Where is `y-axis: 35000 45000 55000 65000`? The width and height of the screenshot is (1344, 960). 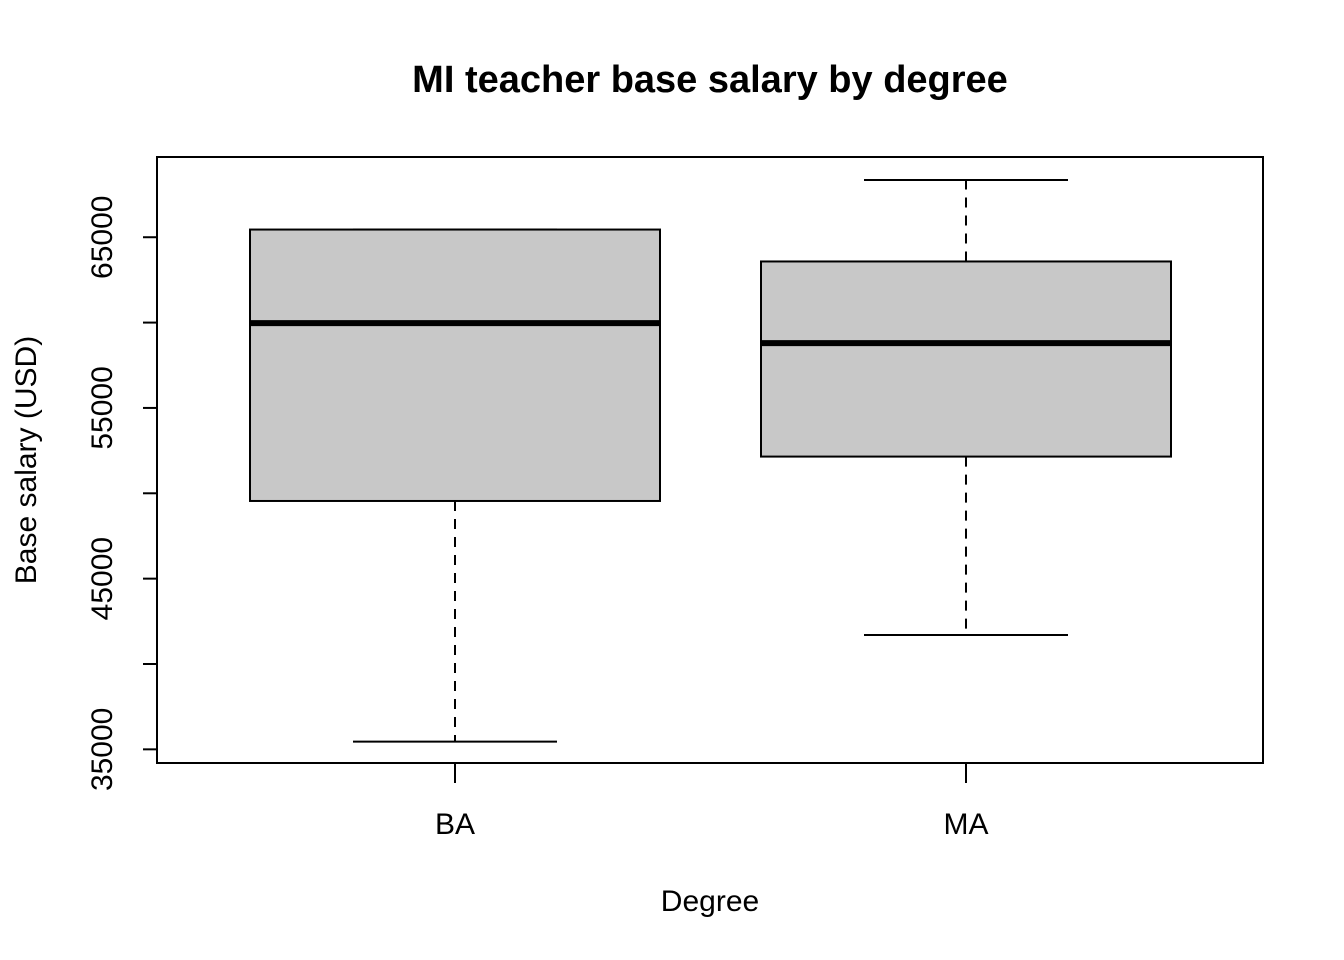
y-axis: 35000 45000 55000 65000 is located at coordinates (121, 493).